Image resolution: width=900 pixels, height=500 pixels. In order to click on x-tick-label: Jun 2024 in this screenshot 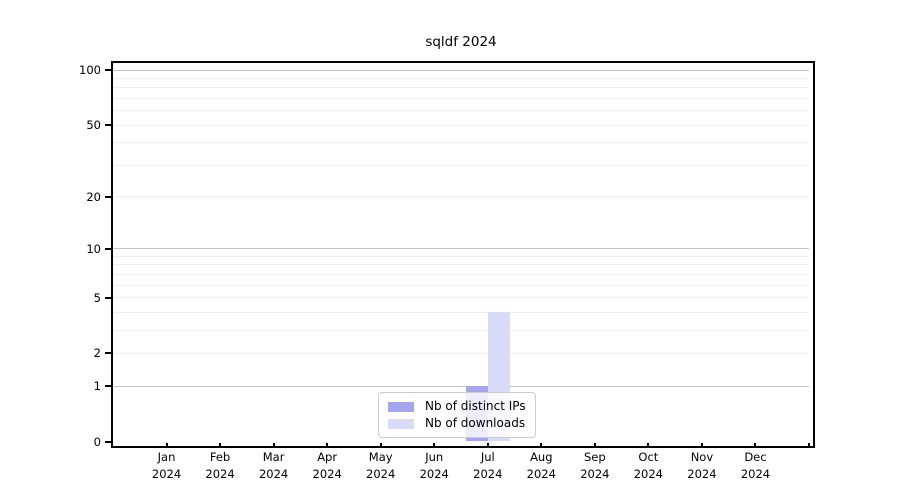, I will do `click(434, 465)`.